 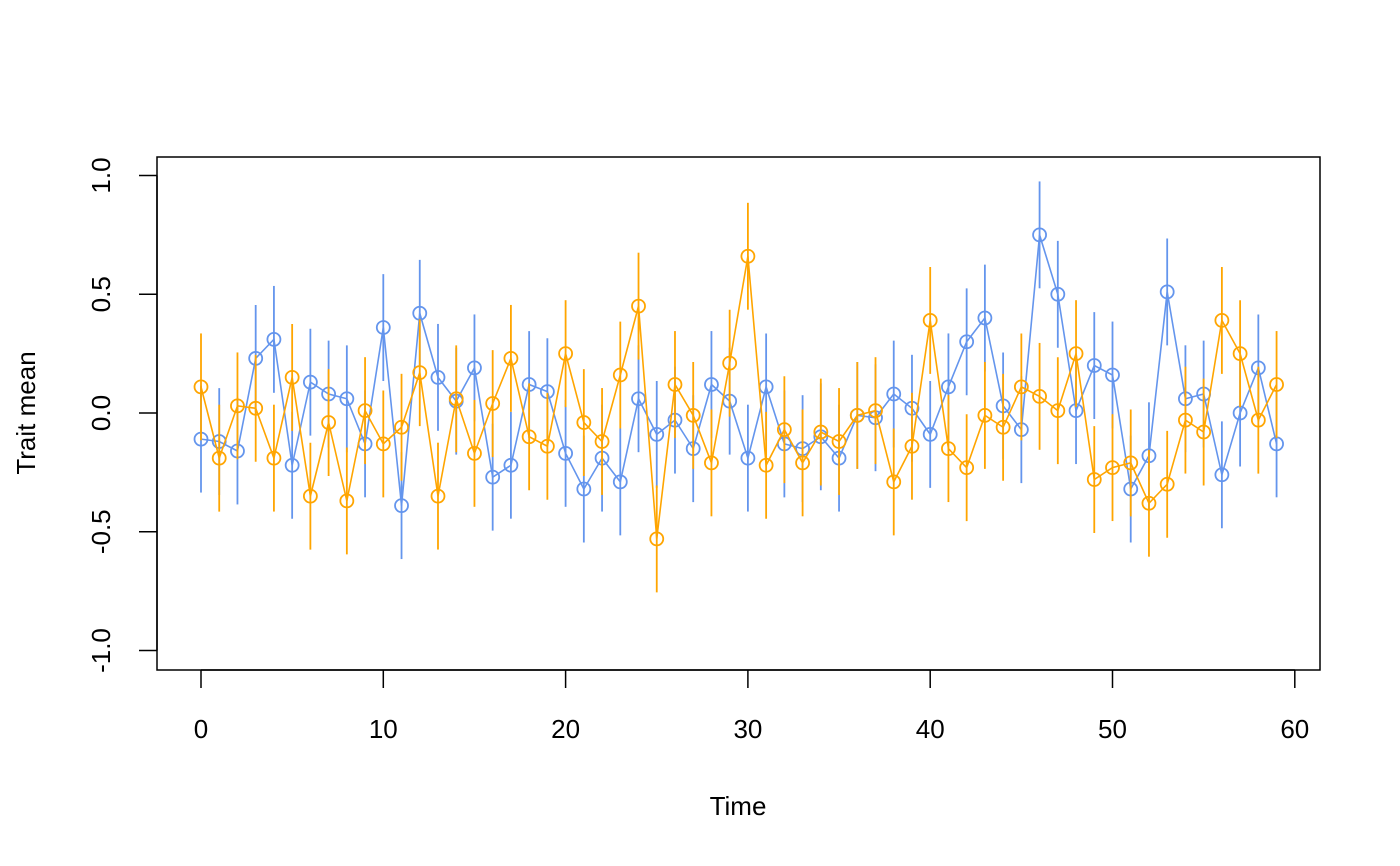 What do you see at coordinates (930, 729) in the screenshot?
I see `x-tick-label: 40` at bounding box center [930, 729].